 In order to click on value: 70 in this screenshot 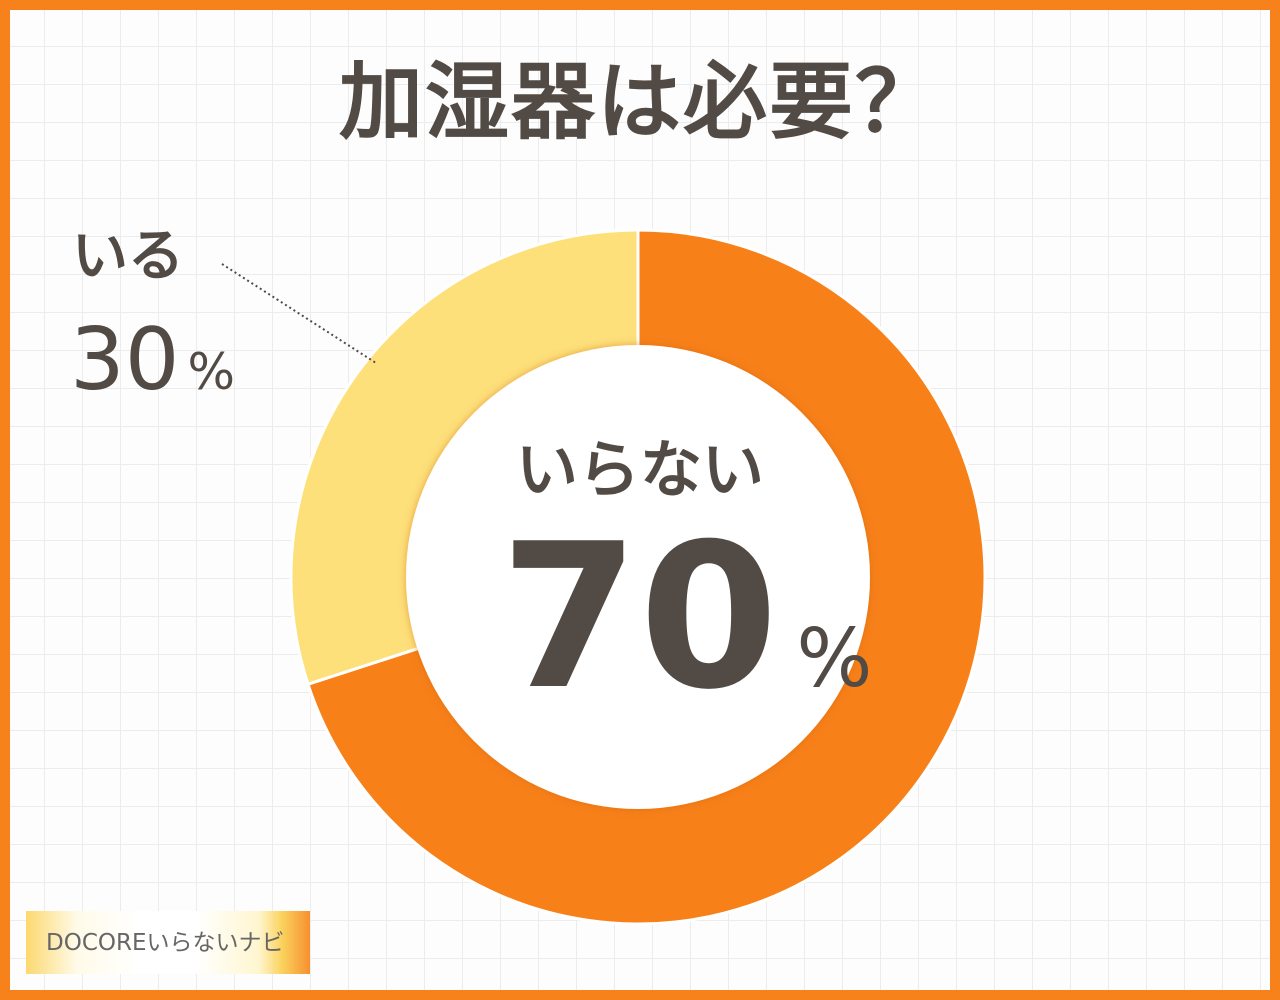, I will do `click(639, 617)`.